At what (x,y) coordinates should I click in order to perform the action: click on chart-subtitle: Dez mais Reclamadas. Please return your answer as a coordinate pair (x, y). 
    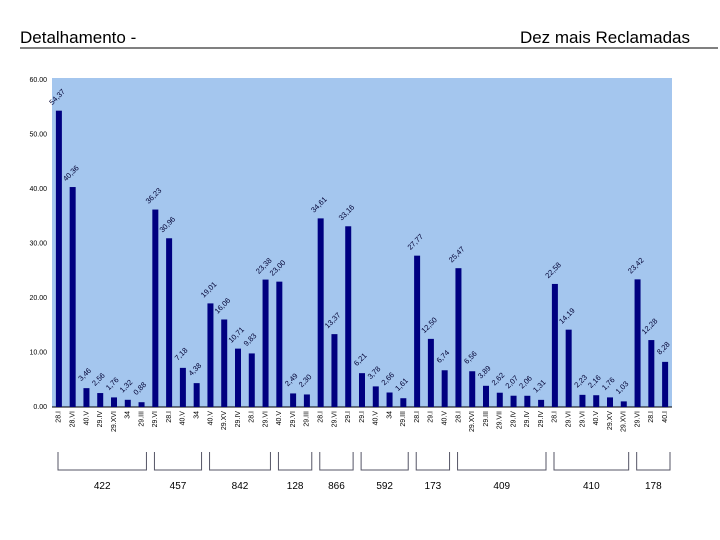
    Looking at the image, I should click on (605, 37).